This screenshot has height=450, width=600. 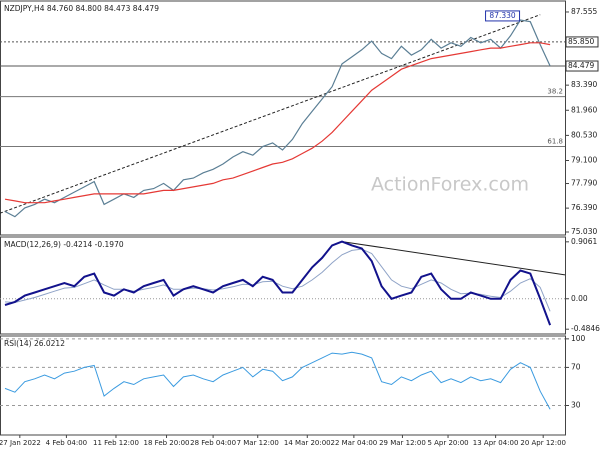 I want to click on y-tick-label: 100, so click(x=578, y=338).